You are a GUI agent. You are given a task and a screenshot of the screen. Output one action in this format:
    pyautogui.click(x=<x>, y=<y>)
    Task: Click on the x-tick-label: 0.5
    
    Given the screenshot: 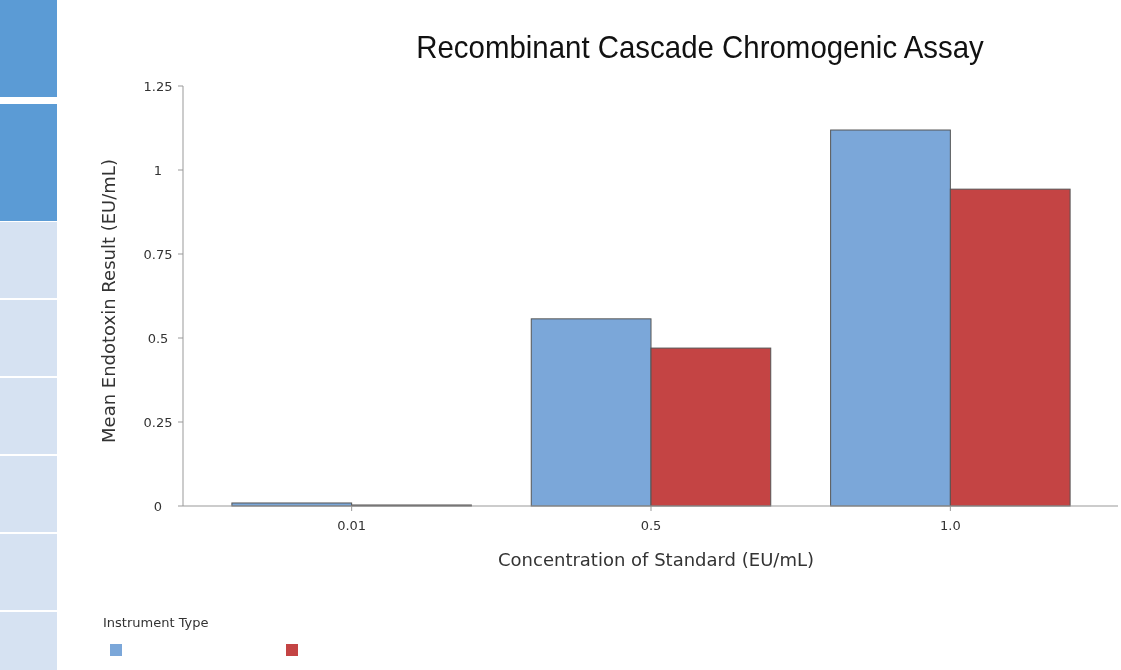 What is the action you would take?
    pyautogui.click(x=651, y=525)
    